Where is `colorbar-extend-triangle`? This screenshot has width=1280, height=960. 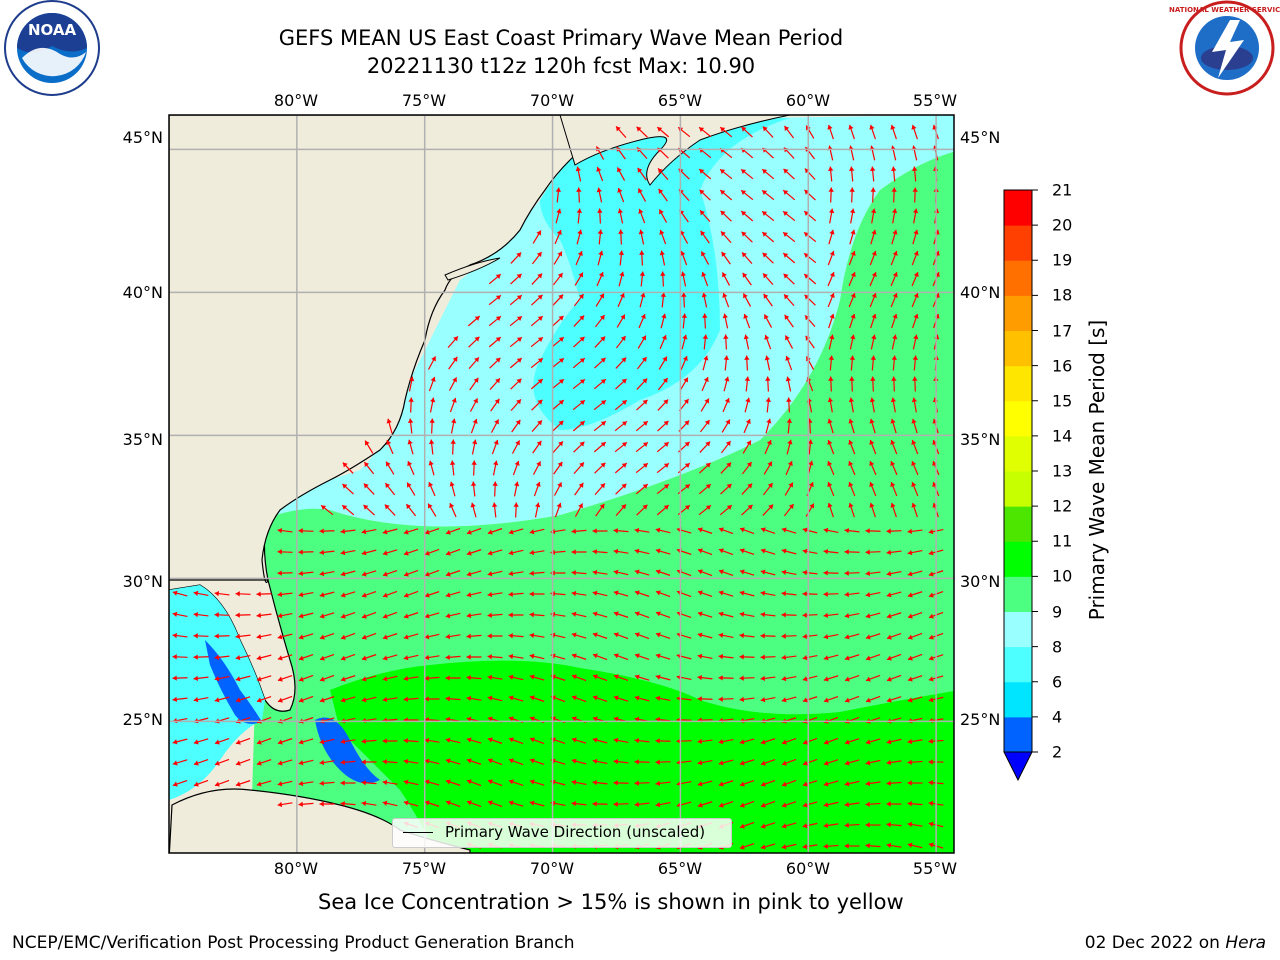 colorbar-extend-triangle is located at coordinates (1018, 766).